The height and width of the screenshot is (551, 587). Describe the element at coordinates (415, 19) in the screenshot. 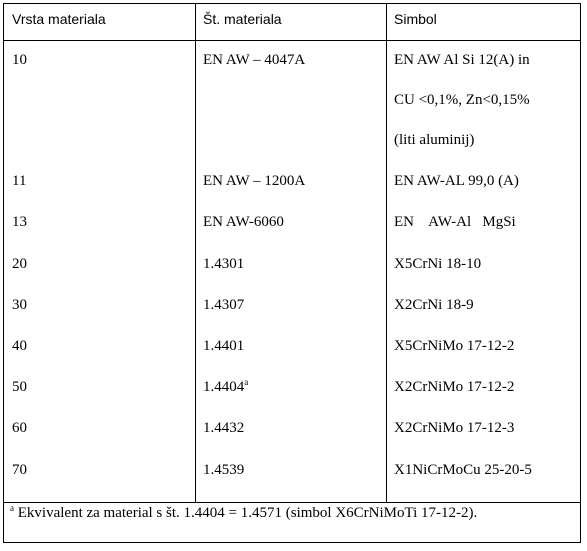

I see `header-simbol: Simbol` at that location.